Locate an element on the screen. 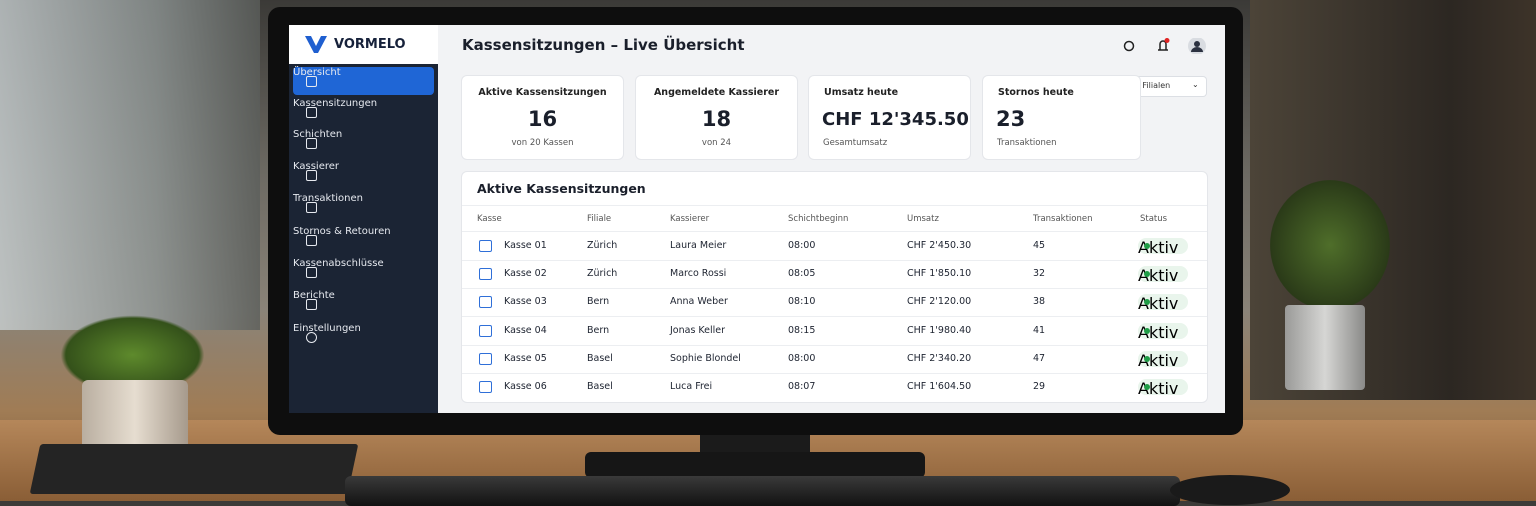 This screenshot has width=1536, height=506. stat-card: Angemeldete Kassierer 18 von 24 is located at coordinates (716, 117).